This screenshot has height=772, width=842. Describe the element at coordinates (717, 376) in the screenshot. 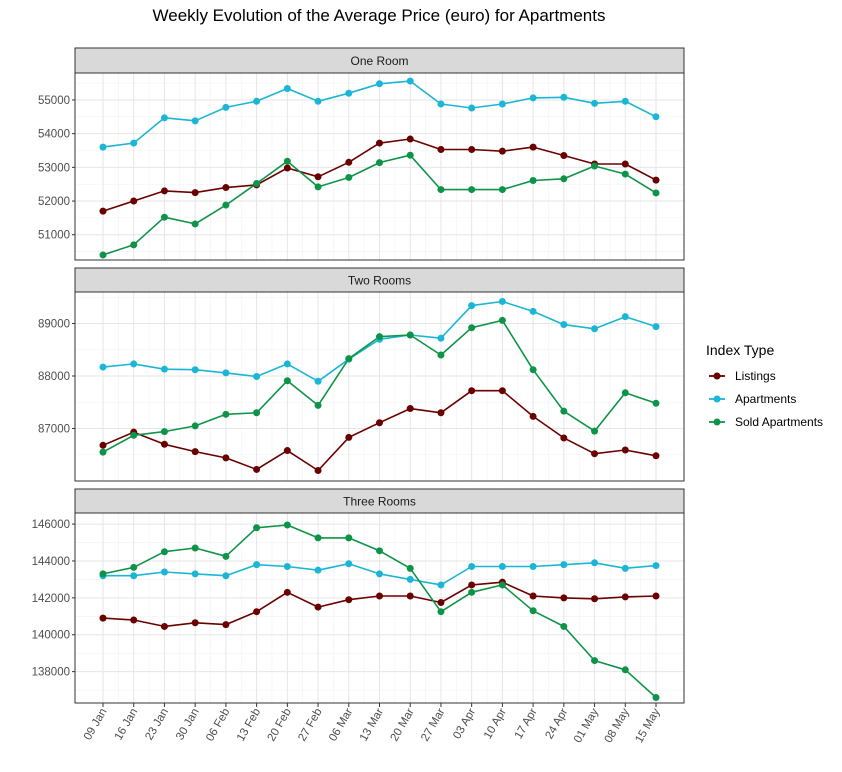

I see `legend-key-point-listings` at that location.